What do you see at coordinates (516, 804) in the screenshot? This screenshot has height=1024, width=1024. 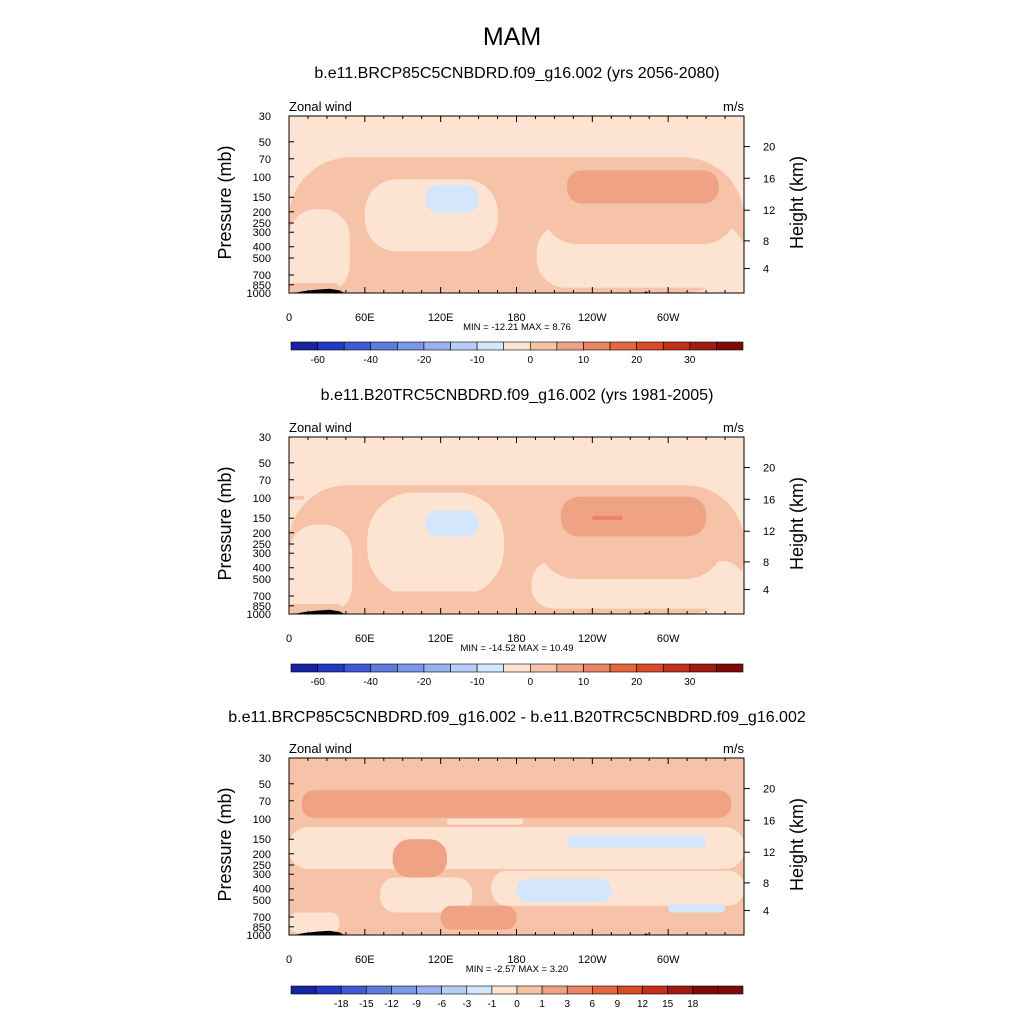 I see `contour-region-upper-westerly-increase` at bounding box center [516, 804].